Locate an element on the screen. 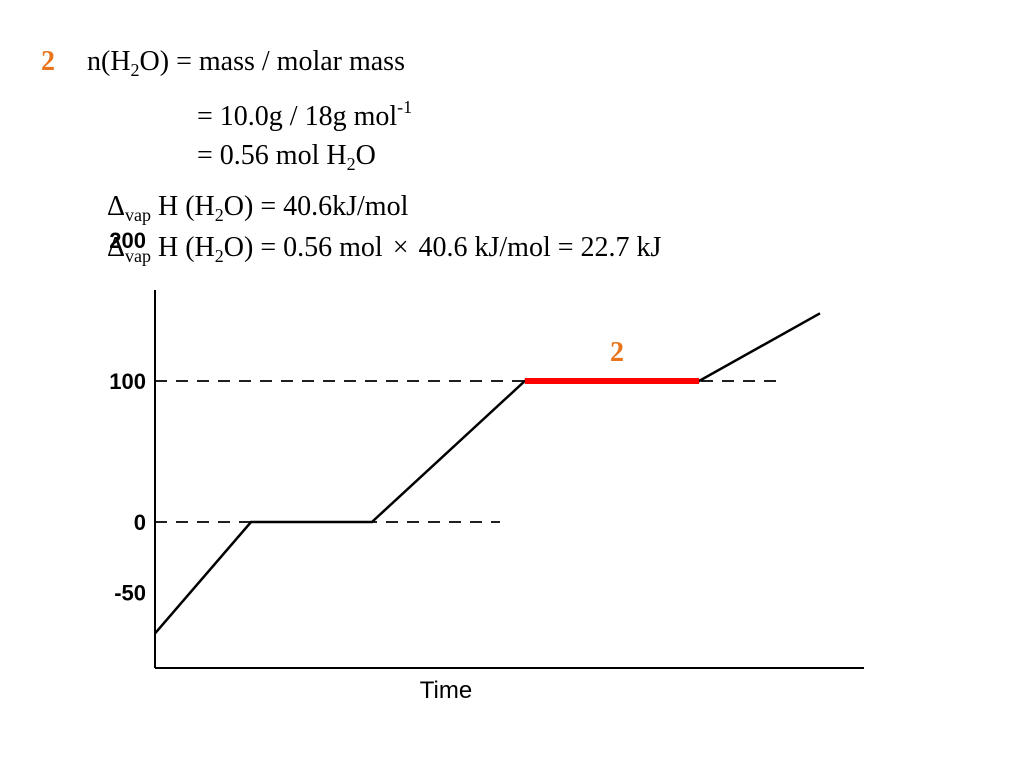 The width and height of the screenshot is (1024, 768). moles-calculation-step: = 10.0g / 18g mol-1 is located at coordinates (304, 115).